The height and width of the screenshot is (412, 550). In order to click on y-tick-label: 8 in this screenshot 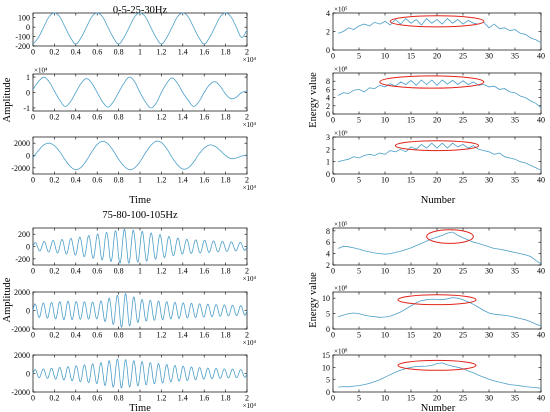, I will do `click(328, 81)`.